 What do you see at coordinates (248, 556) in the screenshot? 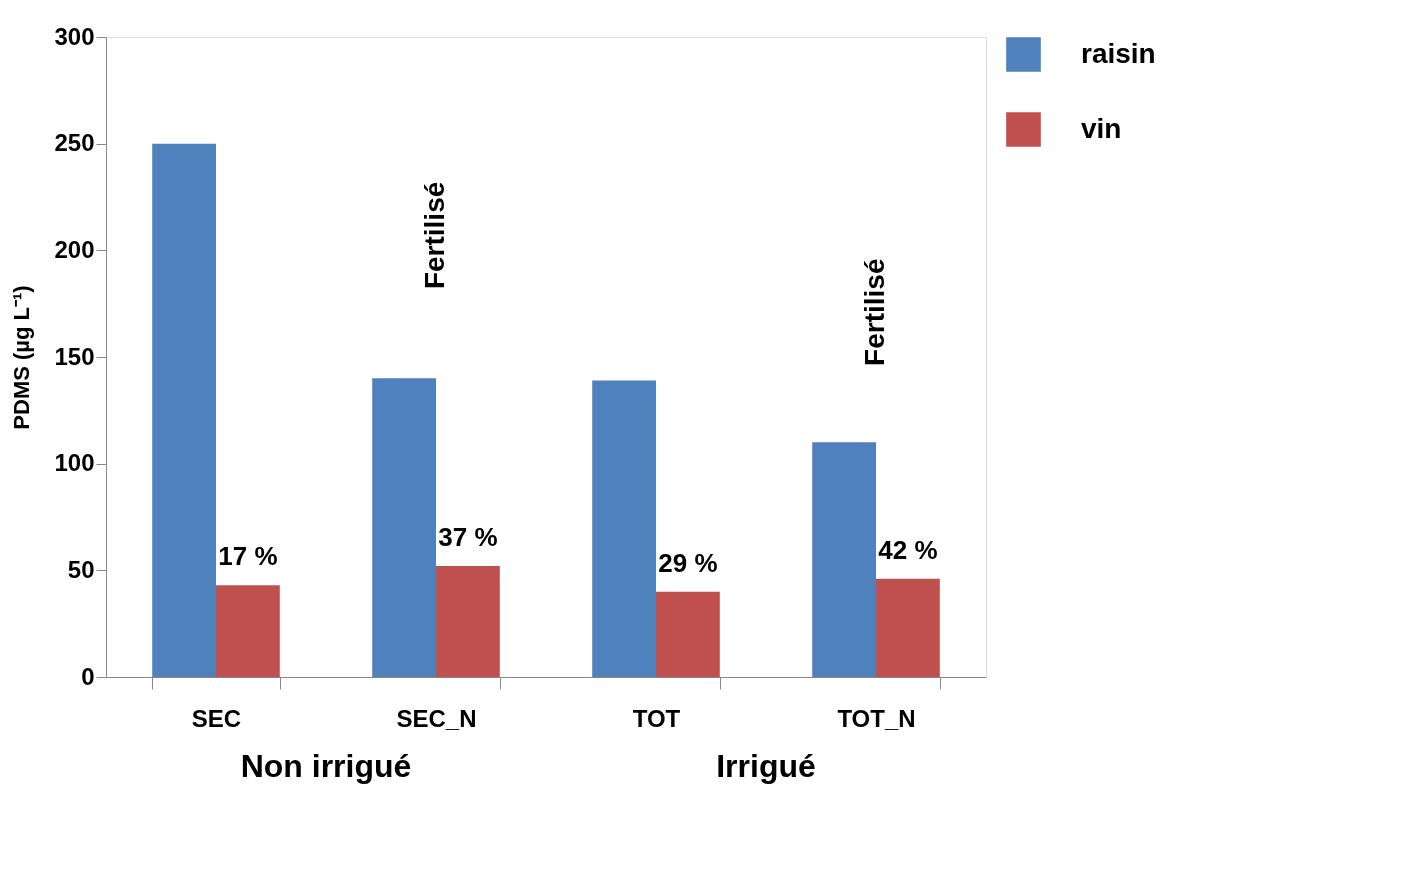
I see `annotation: 17 %` at bounding box center [248, 556].